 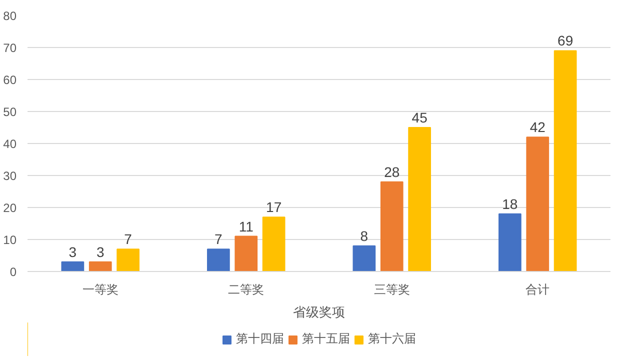 What do you see at coordinates (10, 48) in the screenshot?
I see `y-tick-label: 70` at bounding box center [10, 48].